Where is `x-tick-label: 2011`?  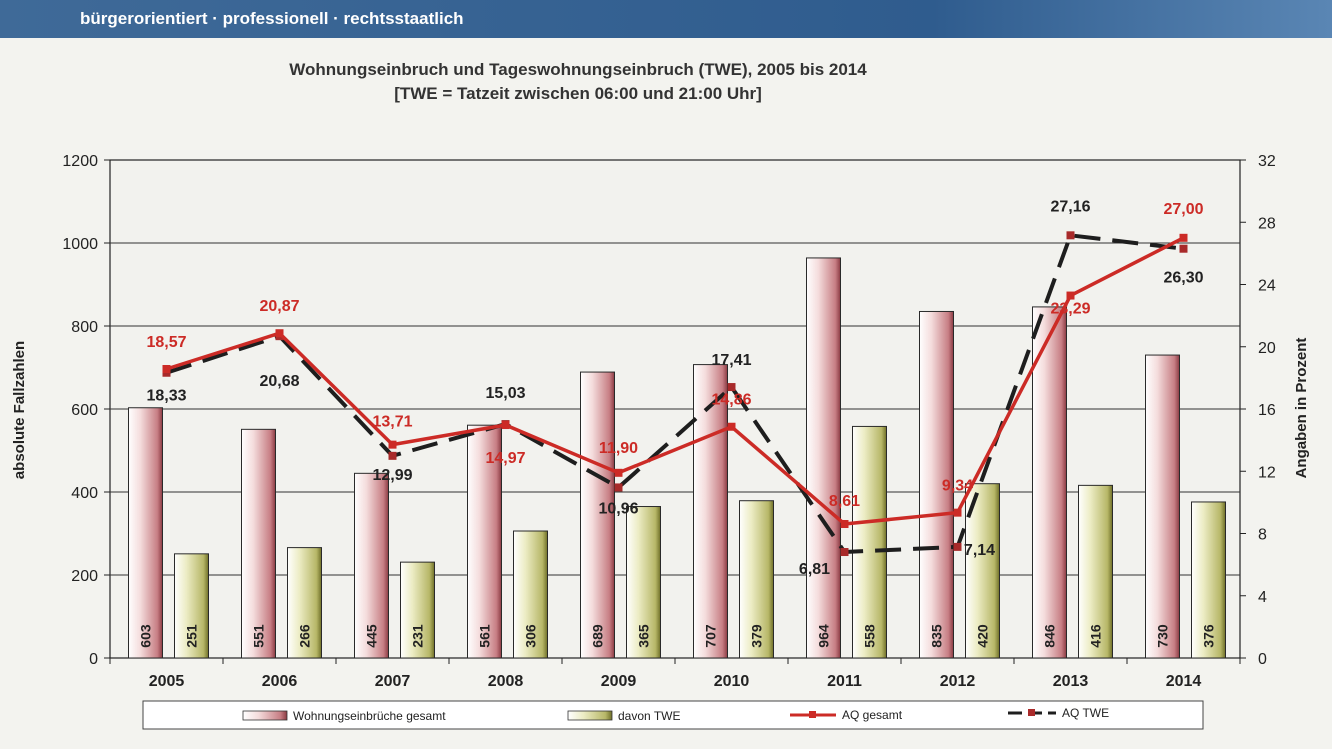 x-tick-label: 2011 is located at coordinates (844, 681).